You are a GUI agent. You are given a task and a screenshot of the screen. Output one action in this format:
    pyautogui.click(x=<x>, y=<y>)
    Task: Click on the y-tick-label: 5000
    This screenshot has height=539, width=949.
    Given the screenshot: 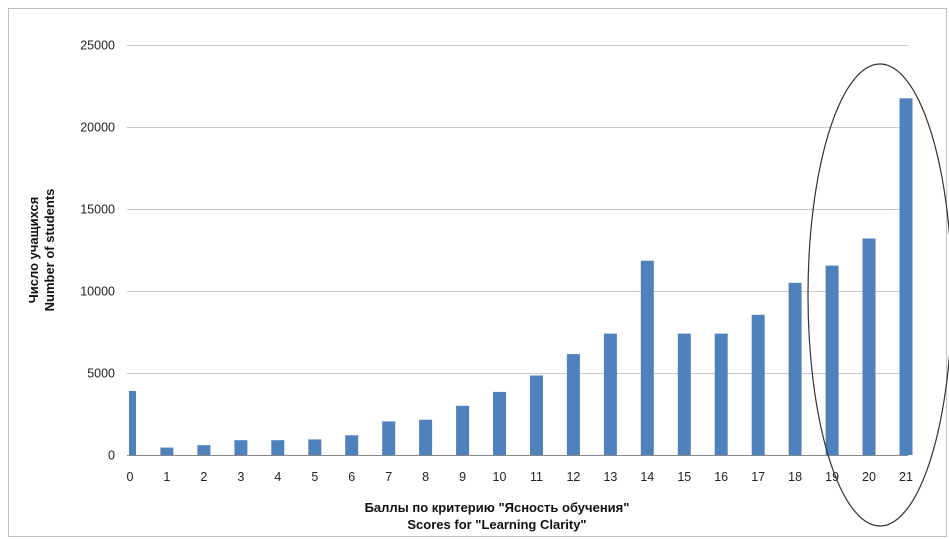 What is the action you would take?
    pyautogui.click(x=101, y=374)
    